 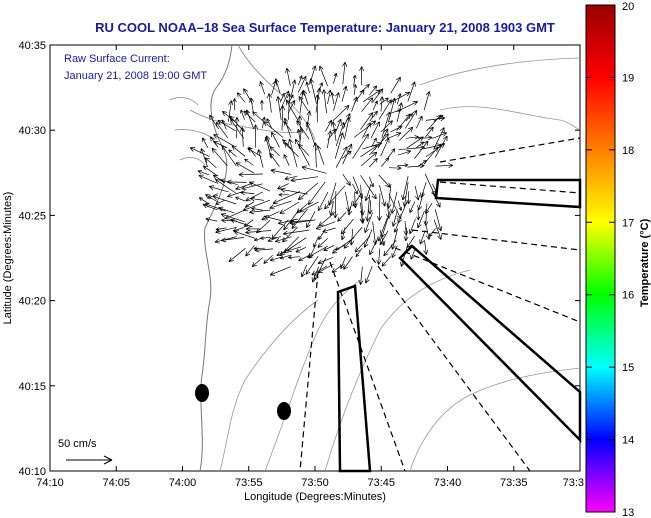 I want to click on colorbar-ticks: 20 19 18 17 16 15 14 13, so click(x=610, y=259).